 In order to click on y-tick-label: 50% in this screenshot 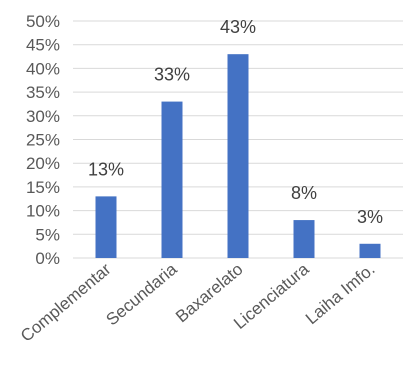, I will do `click(43, 21)`.